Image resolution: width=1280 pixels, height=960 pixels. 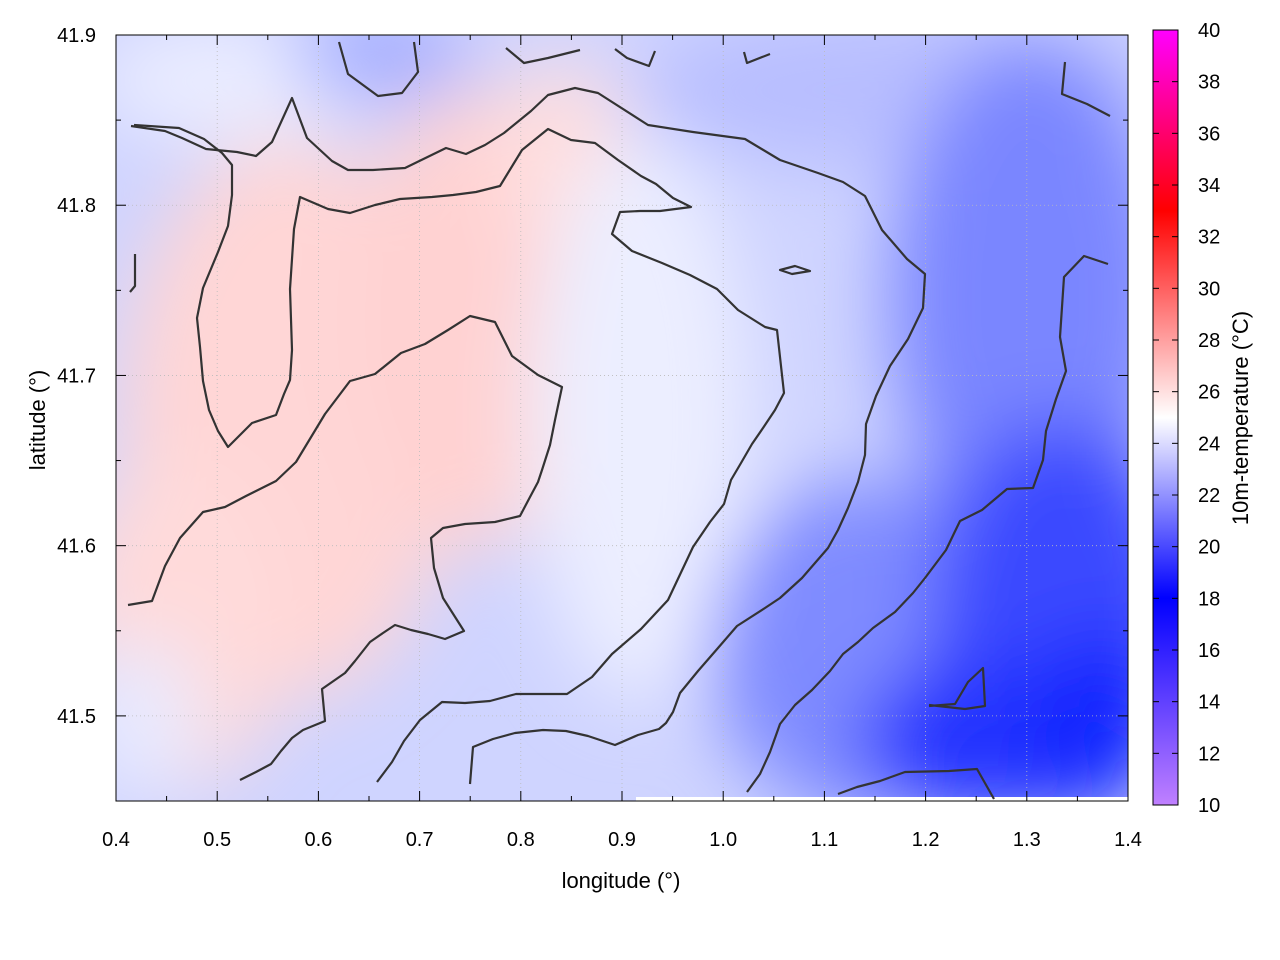 What do you see at coordinates (1209, 238) in the screenshot?
I see `colorbar-tick-label: 32` at bounding box center [1209, 238].